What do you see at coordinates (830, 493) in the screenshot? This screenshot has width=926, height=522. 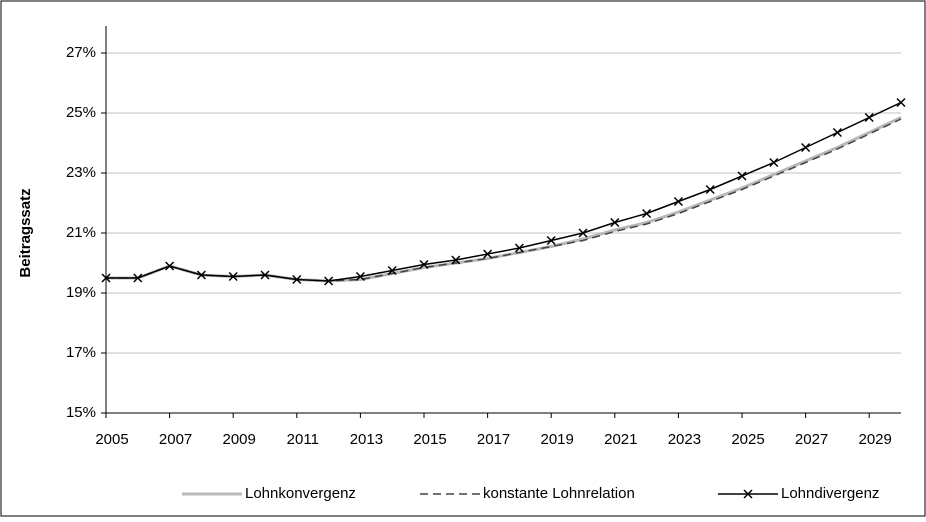 I see `legend-label: Lohndivergenz` at bounding box center [830, 493].